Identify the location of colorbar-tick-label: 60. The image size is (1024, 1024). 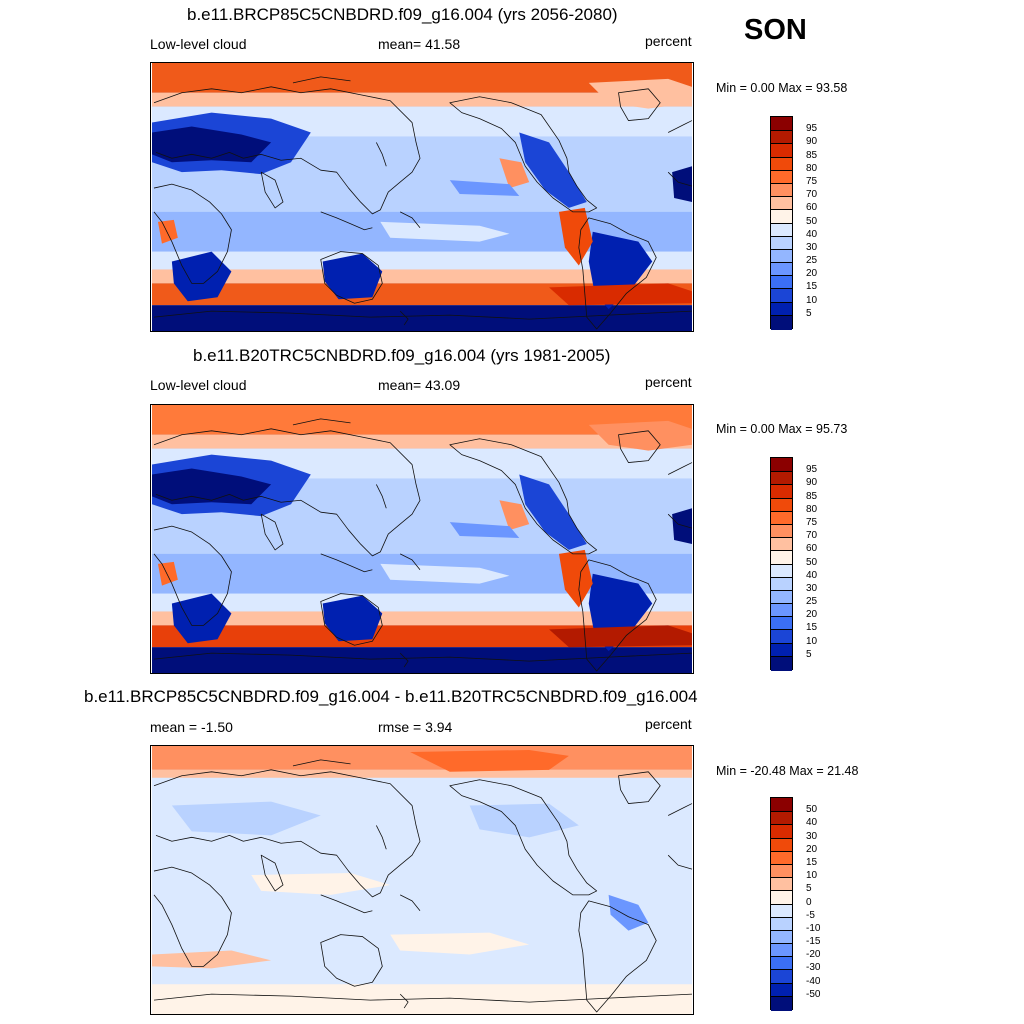
(812, 549).